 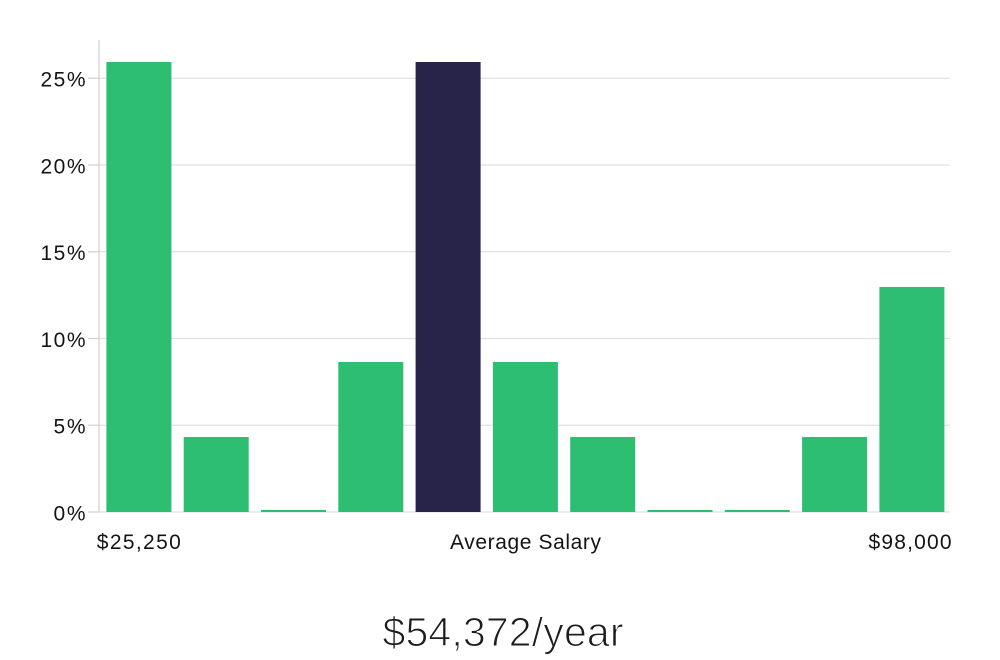 What do you see at coordinates (526, 542) in the screenshot?
I see `svg-text: Average Salary` at bounding box center [526, 542].